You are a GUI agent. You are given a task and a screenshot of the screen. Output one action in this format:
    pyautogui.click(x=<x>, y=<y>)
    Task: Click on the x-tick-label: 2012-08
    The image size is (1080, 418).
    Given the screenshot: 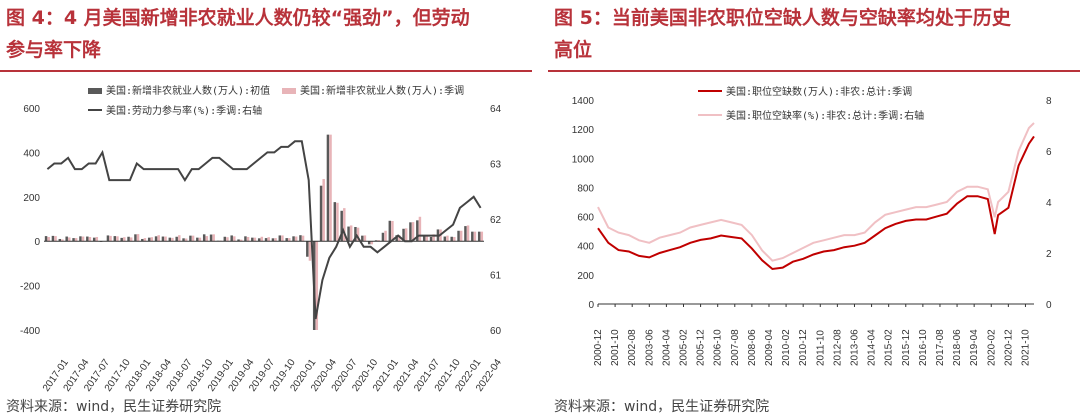 What is the action you would take?
    pyautogui.click(x=837, y=347)
    